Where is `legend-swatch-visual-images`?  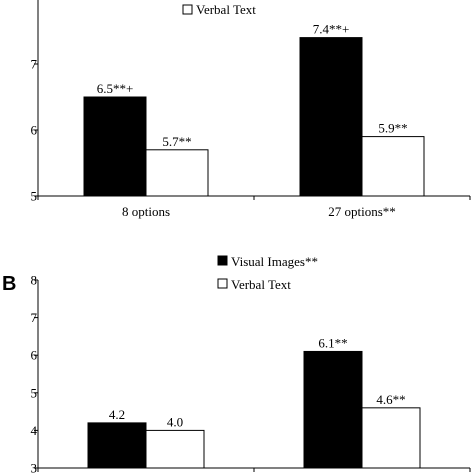 legend-swatch-visual-images is located at coordinates (222, 260).